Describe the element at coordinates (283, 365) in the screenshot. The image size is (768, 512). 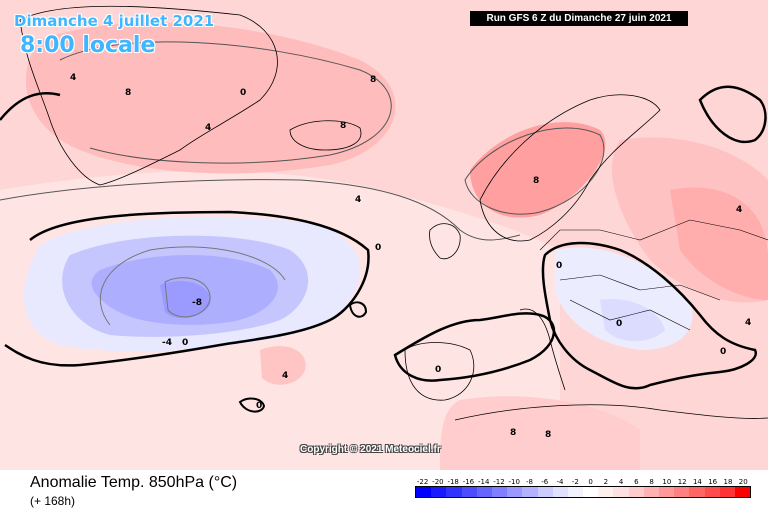
I see `warm-zone-azores` at that location.